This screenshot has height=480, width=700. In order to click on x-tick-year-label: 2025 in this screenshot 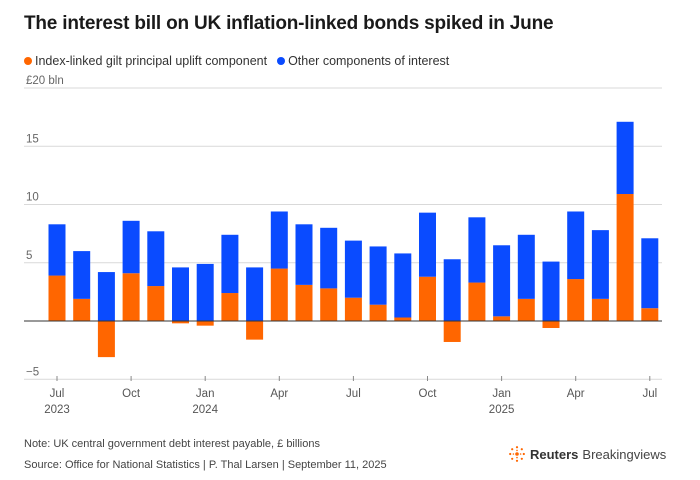, I will do `click(502, 410)`.